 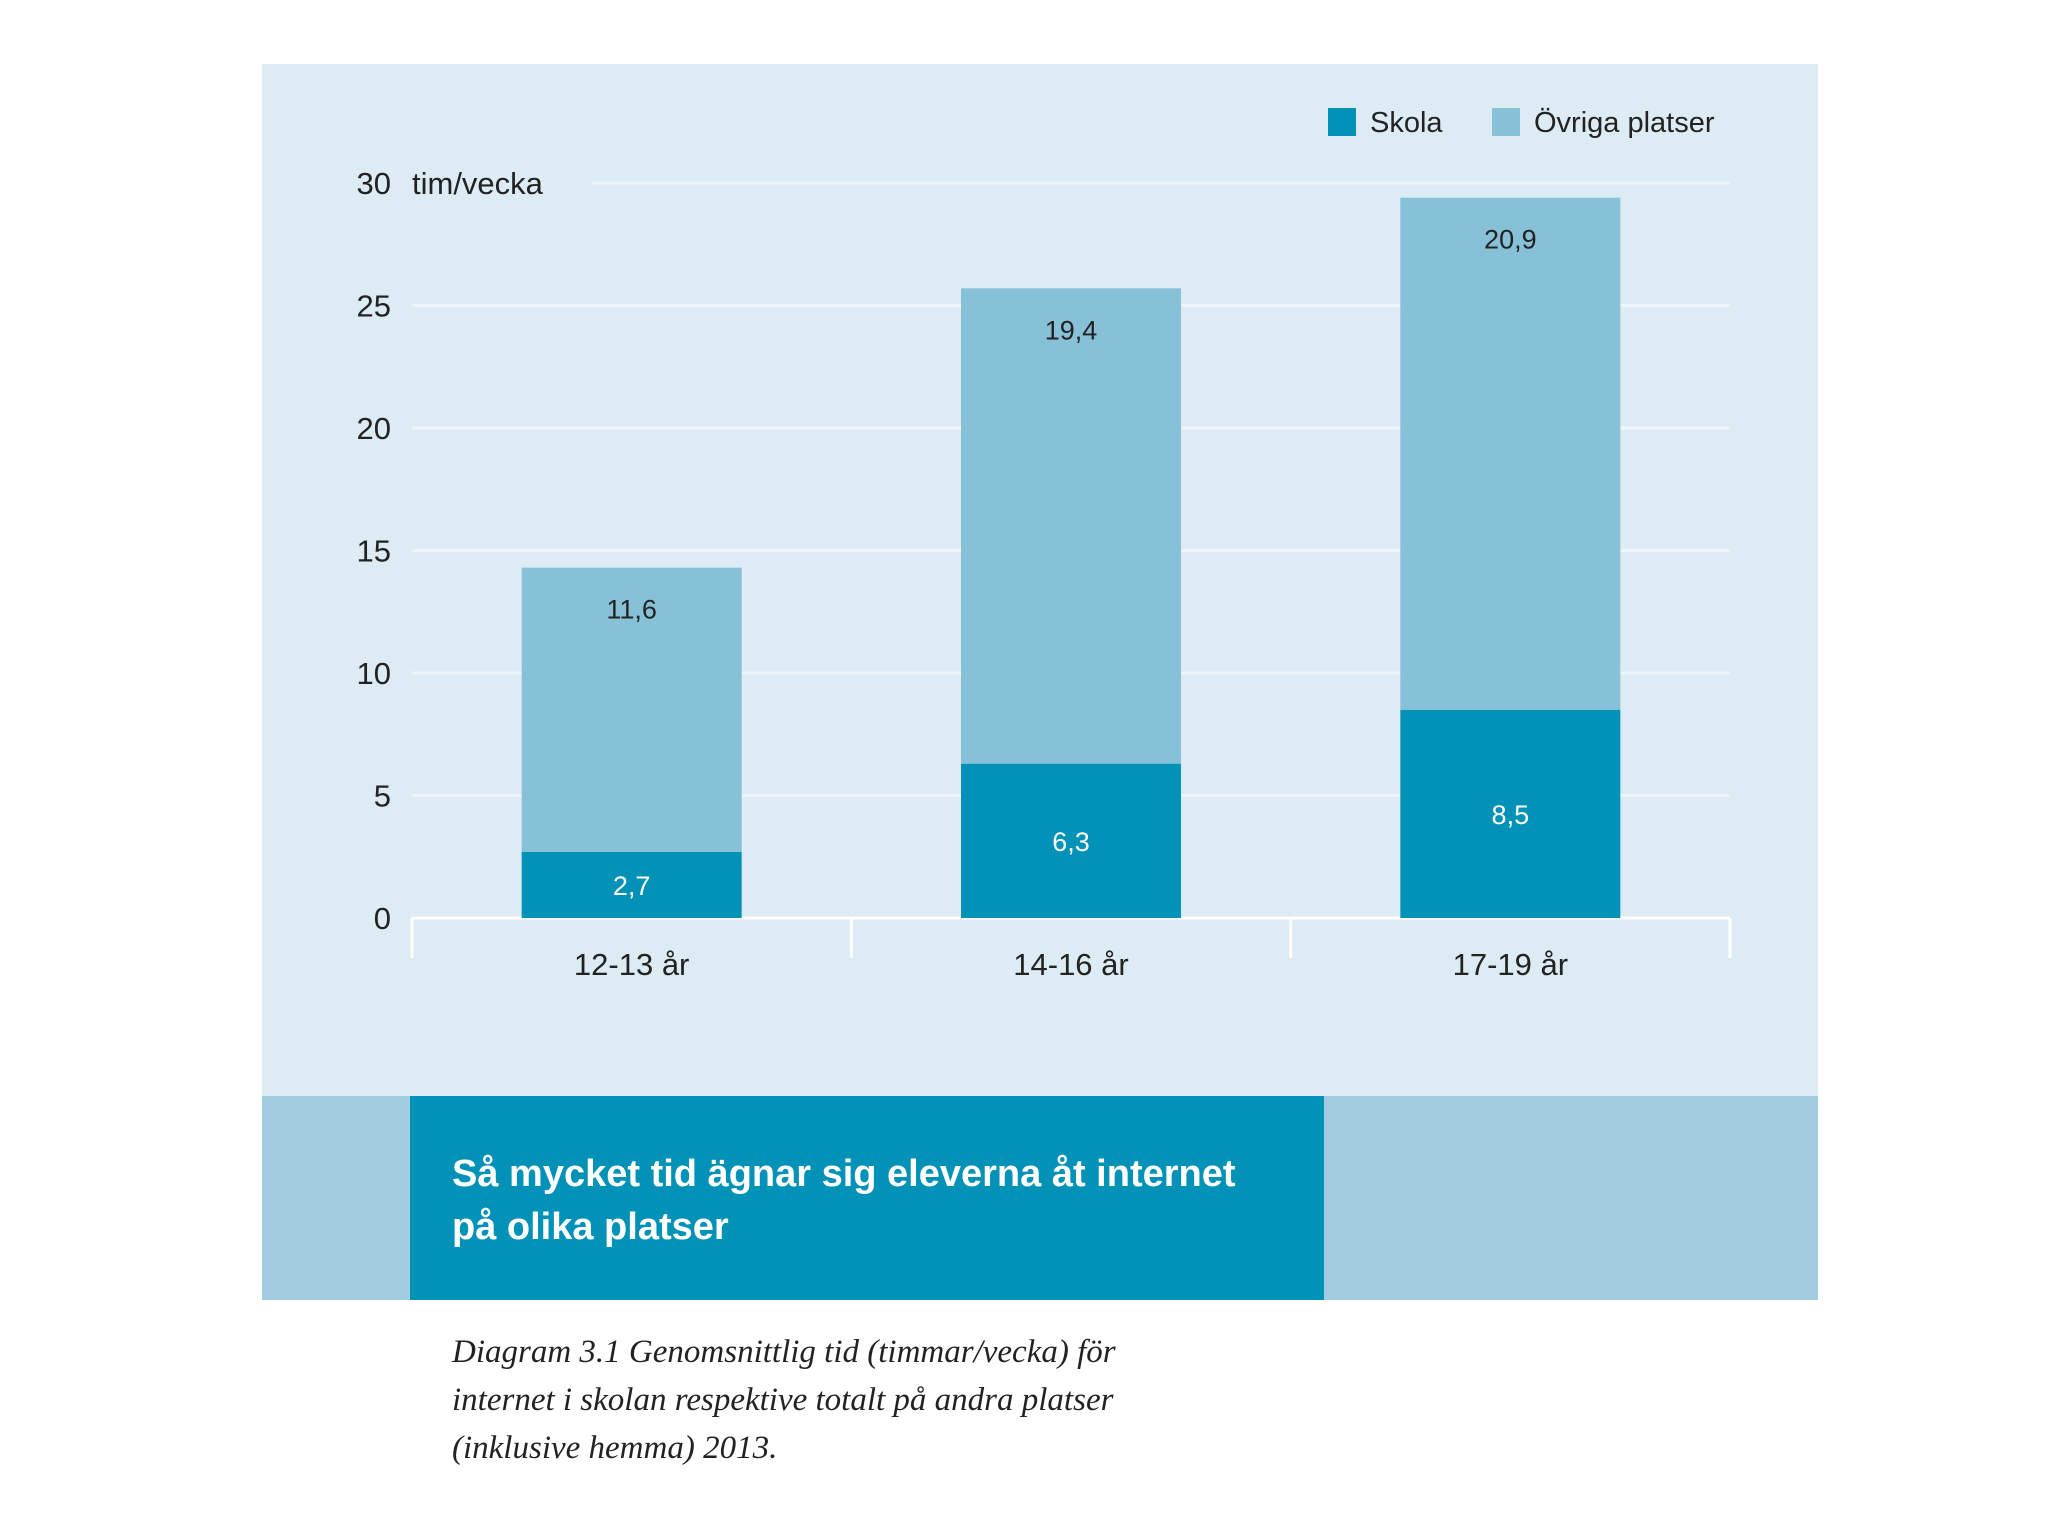 I want to click on data-label: 6,3, so click(x=1071, y=842).